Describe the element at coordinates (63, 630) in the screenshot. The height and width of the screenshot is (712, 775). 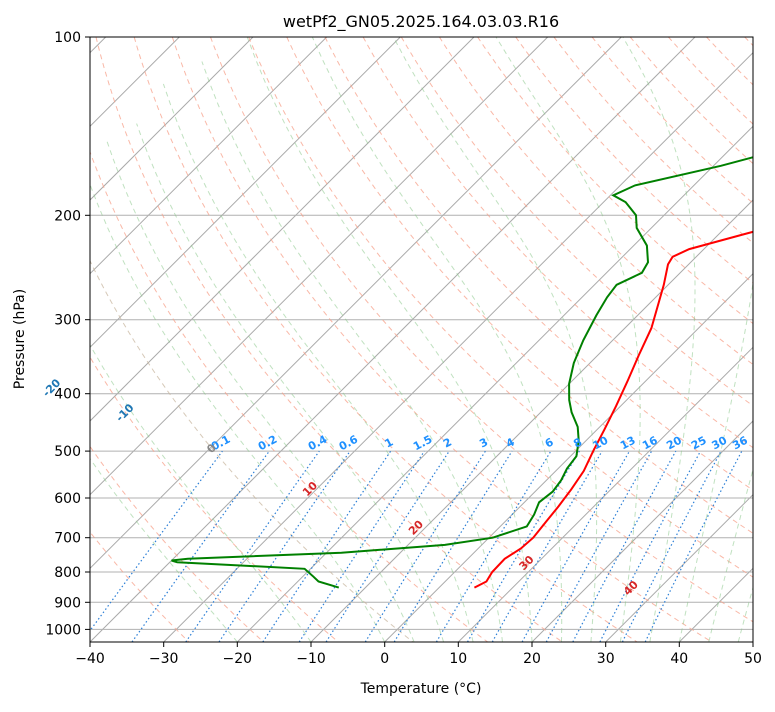
I see `y-tick-label: 1000` at that location.